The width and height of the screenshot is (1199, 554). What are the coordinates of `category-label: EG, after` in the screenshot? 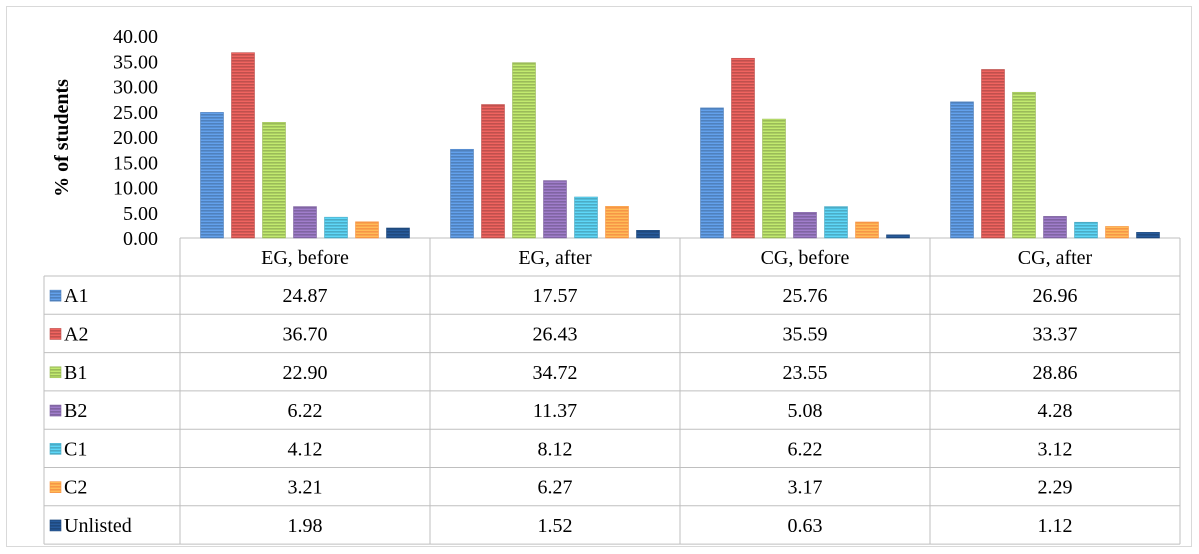 It's located at (555, 258).